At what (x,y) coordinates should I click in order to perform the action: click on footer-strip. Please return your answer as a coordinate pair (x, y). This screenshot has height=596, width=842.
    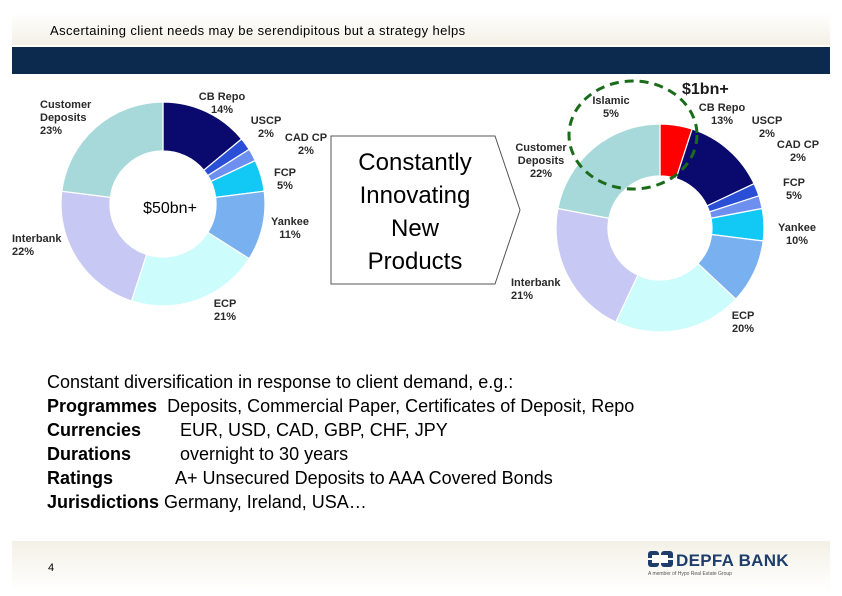
    Looking at the image, I should click on (421, 566).